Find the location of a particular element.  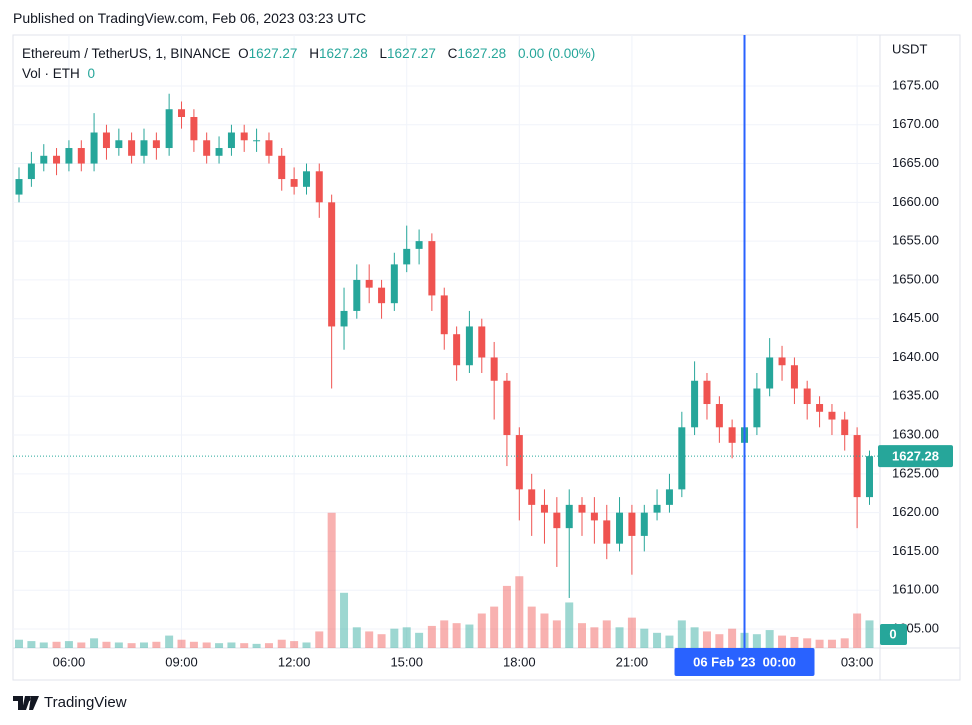

label: C is located at coordinates (452, 53).